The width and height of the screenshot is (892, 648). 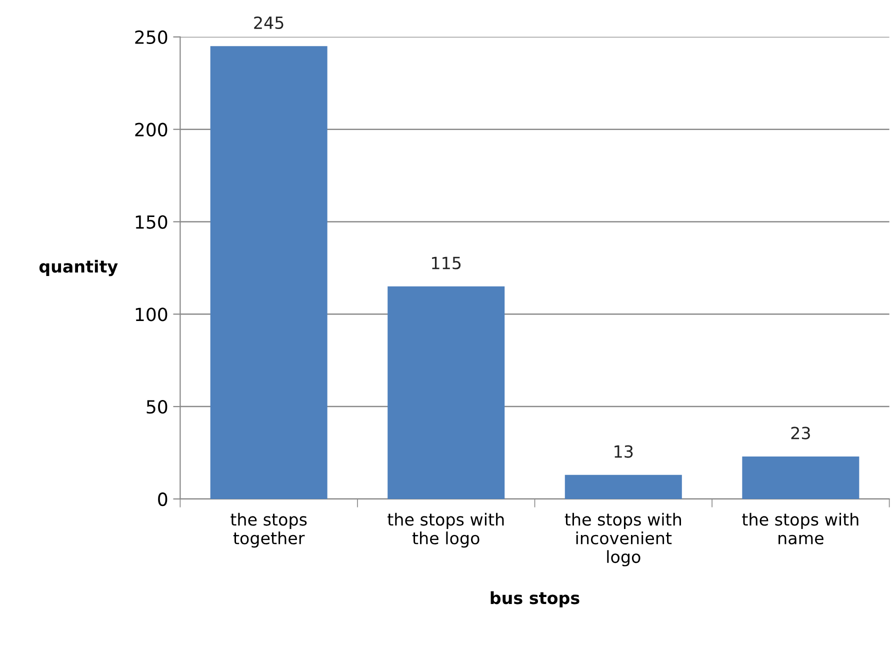 I want to click on x-tick-label: the stops with the logo, so click(x=446, y=530).